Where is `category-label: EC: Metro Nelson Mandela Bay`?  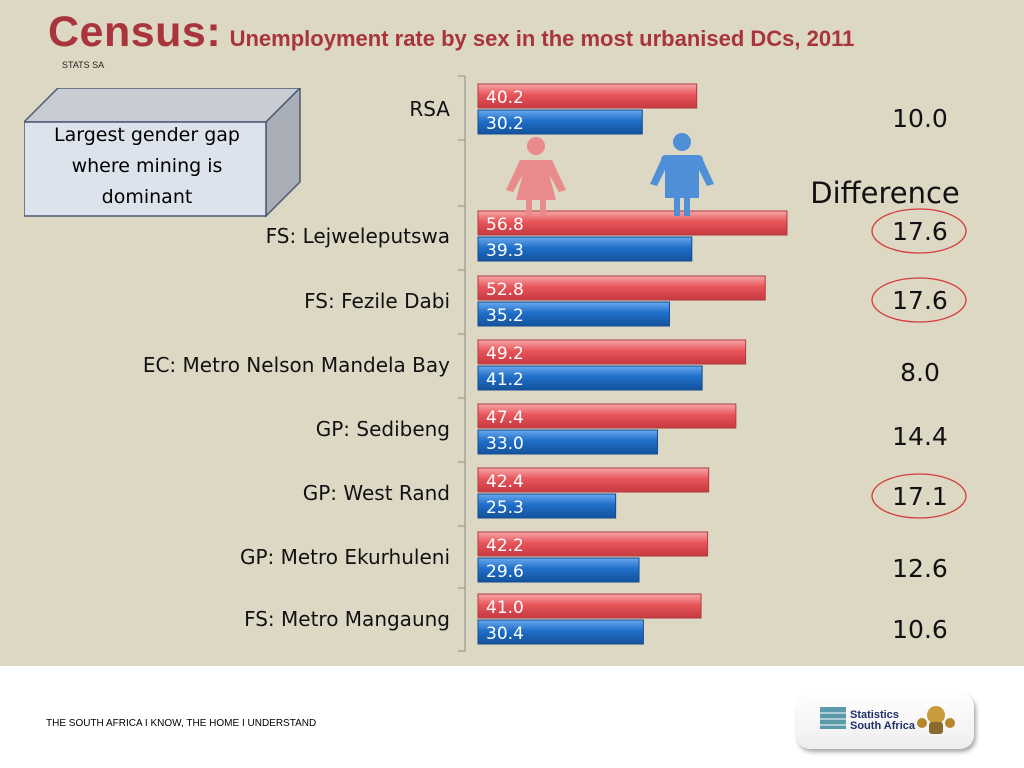
category-label: EC: Metro Nelson Mandela Bay is located at coordinates (296, 365).